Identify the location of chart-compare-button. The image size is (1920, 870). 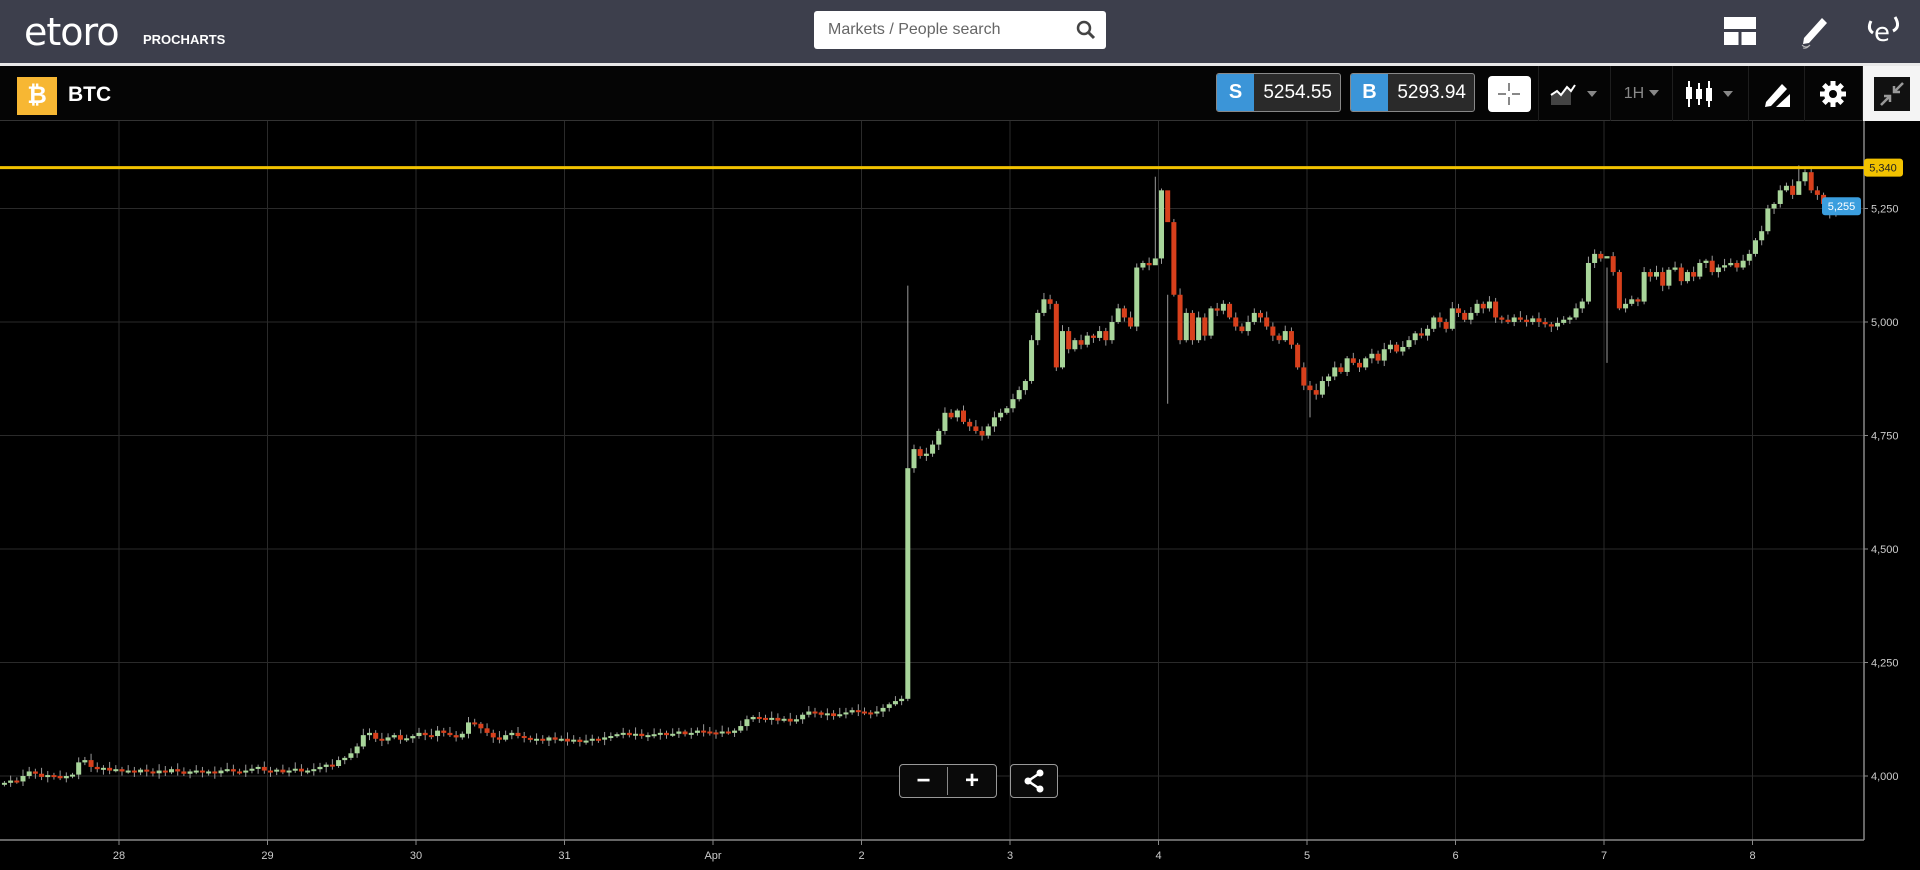
(1574, 93).